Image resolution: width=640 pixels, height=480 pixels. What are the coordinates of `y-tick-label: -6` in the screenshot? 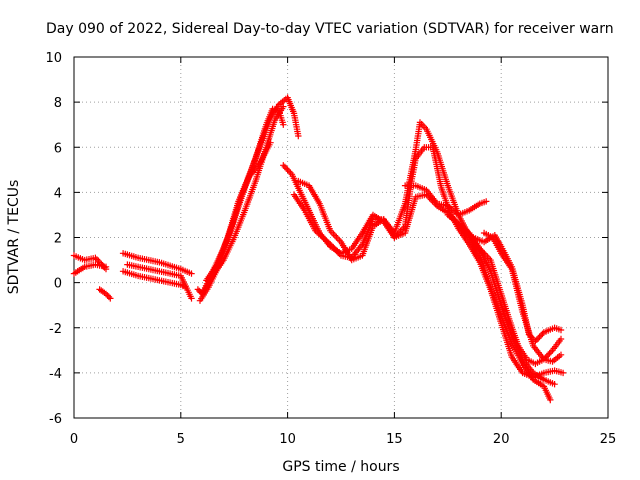 It's located at (55, 419).